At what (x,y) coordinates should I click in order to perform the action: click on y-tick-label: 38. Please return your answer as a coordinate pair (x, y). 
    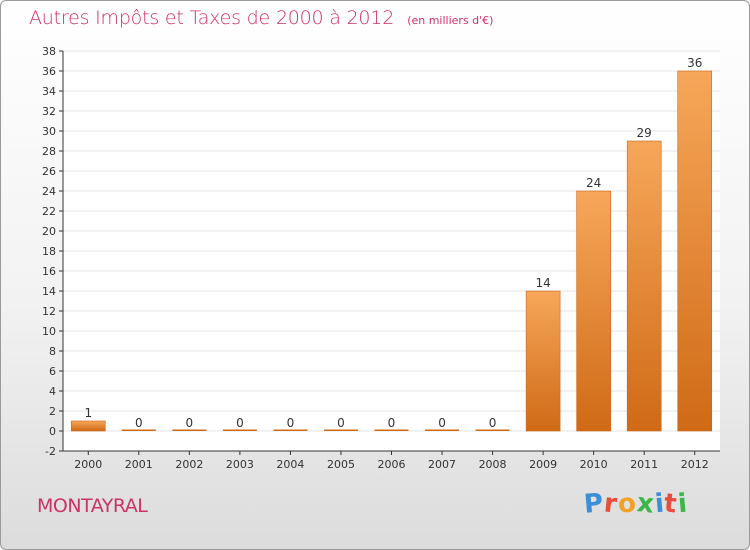
    Looking at the image, I should click on (49, 51).